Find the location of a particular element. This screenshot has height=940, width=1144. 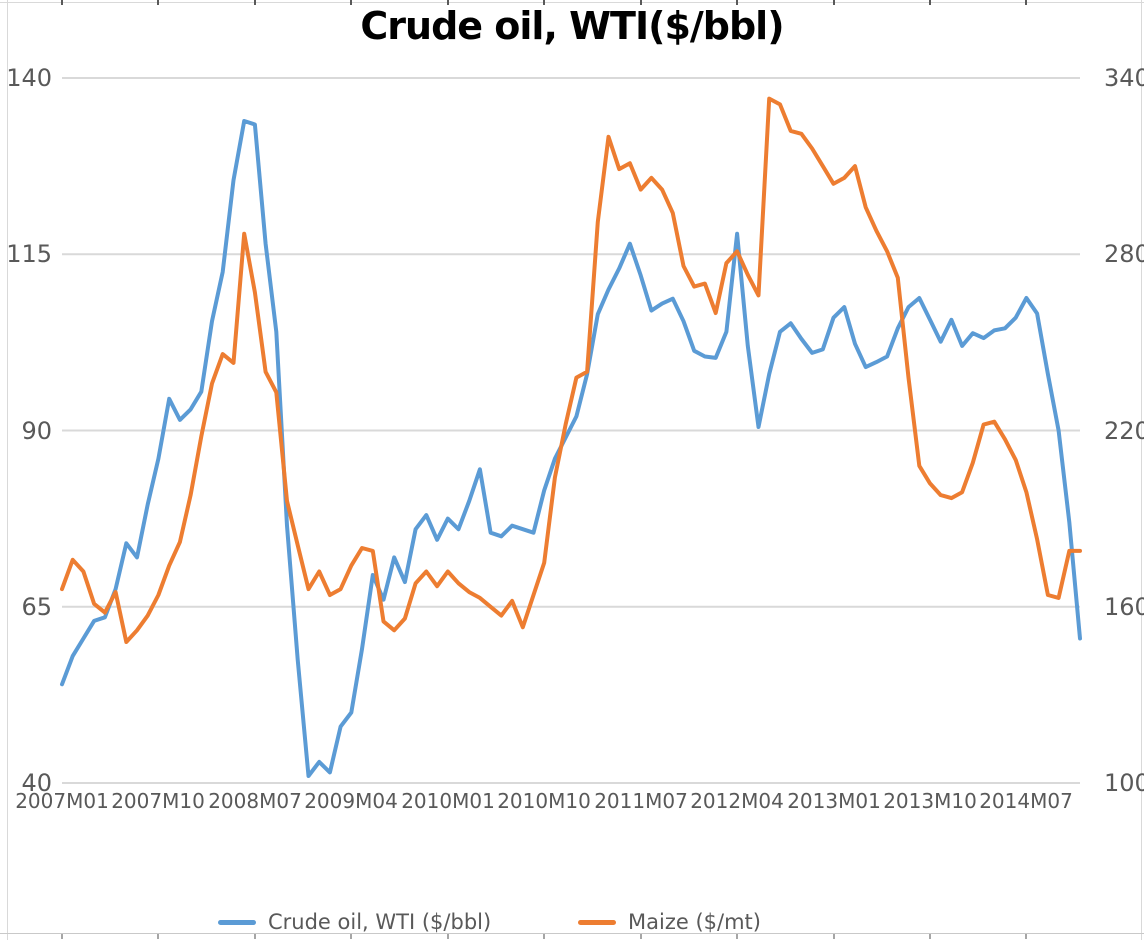

legend-item-crude-oil: Crude oil, WTI ($/bbl) is located at coordinates (354, 922).